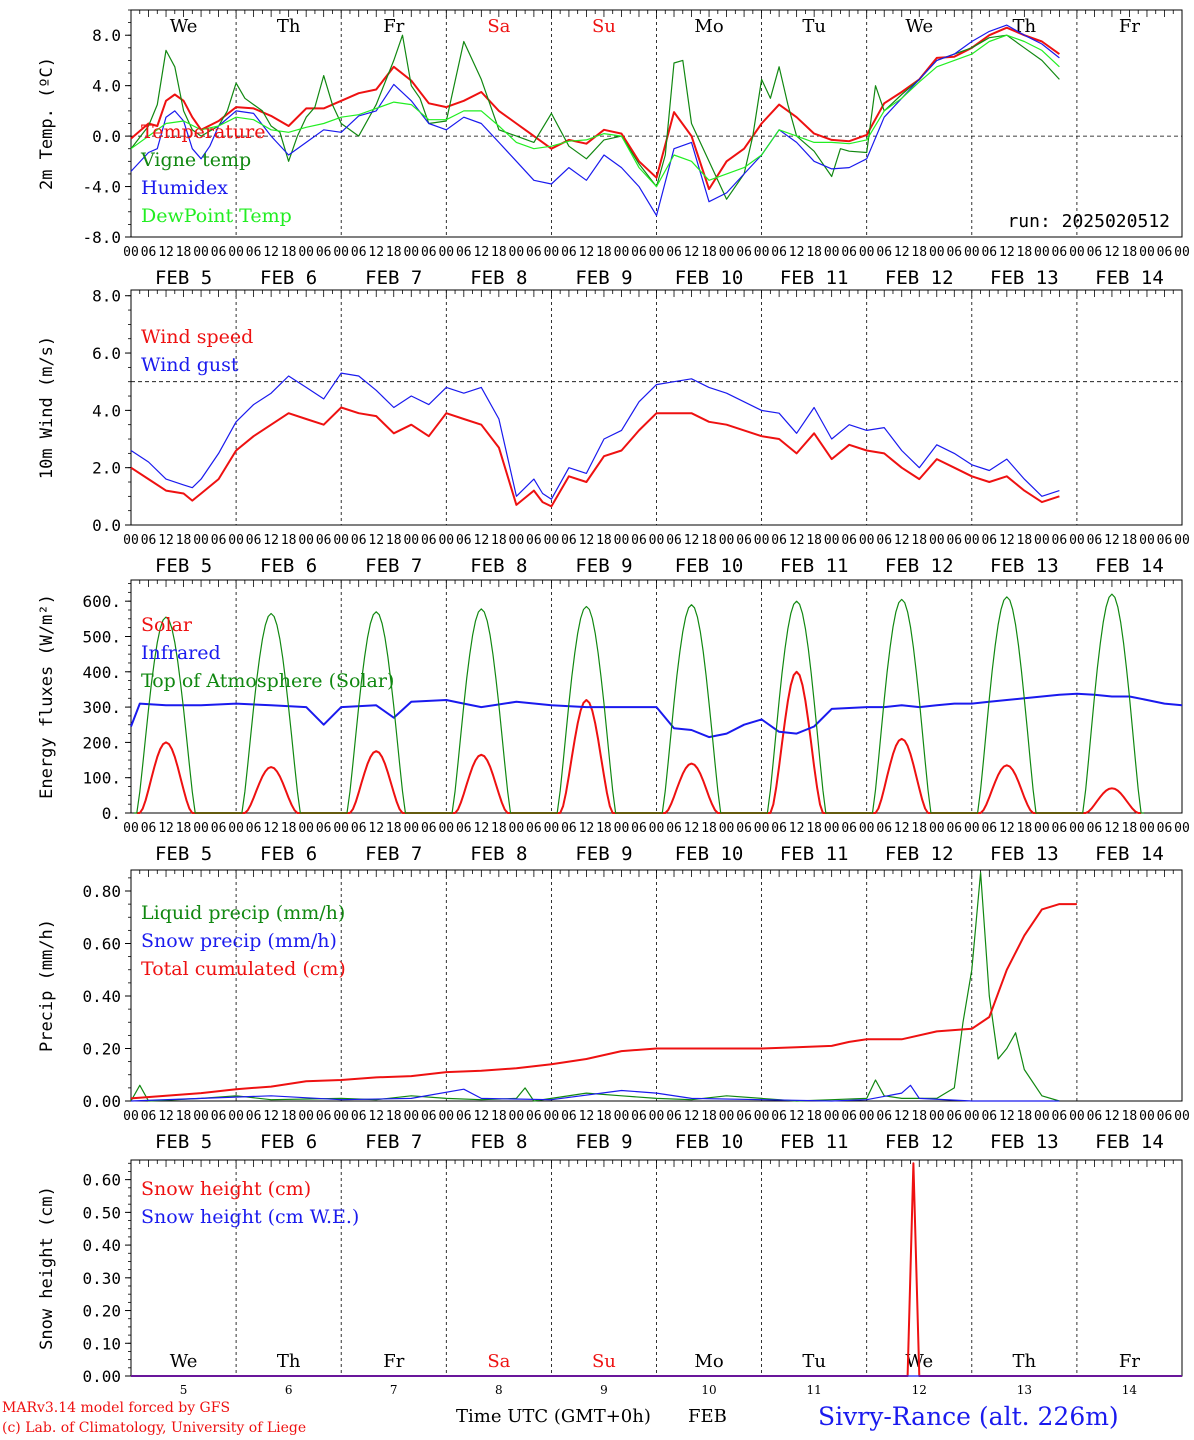  What do you see at coordinates (101, 601) in the screenshot?
I see `y-tick-label: 600.` at bounding box center [101, 601].